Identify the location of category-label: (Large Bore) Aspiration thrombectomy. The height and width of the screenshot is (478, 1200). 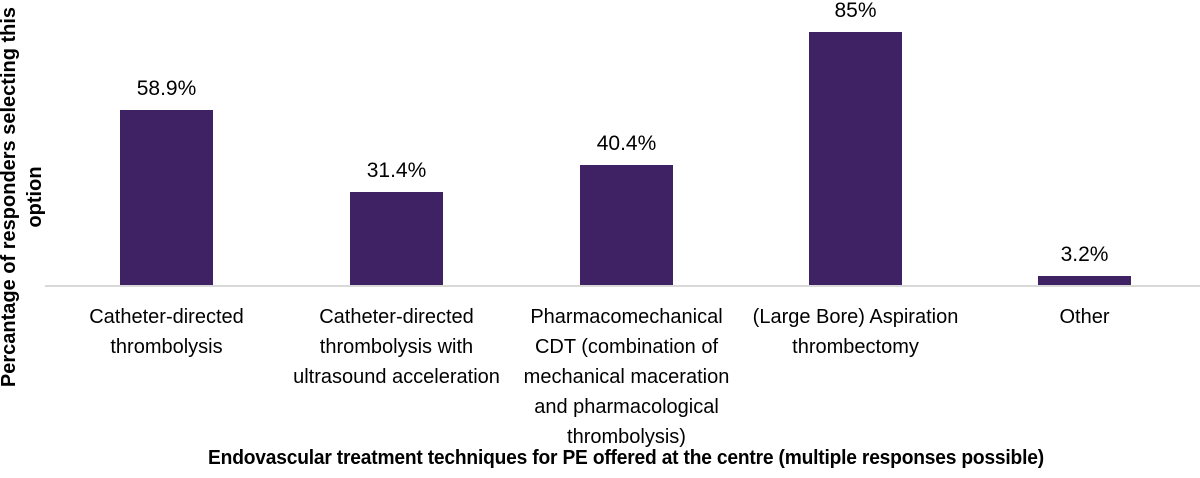
(855, 332).